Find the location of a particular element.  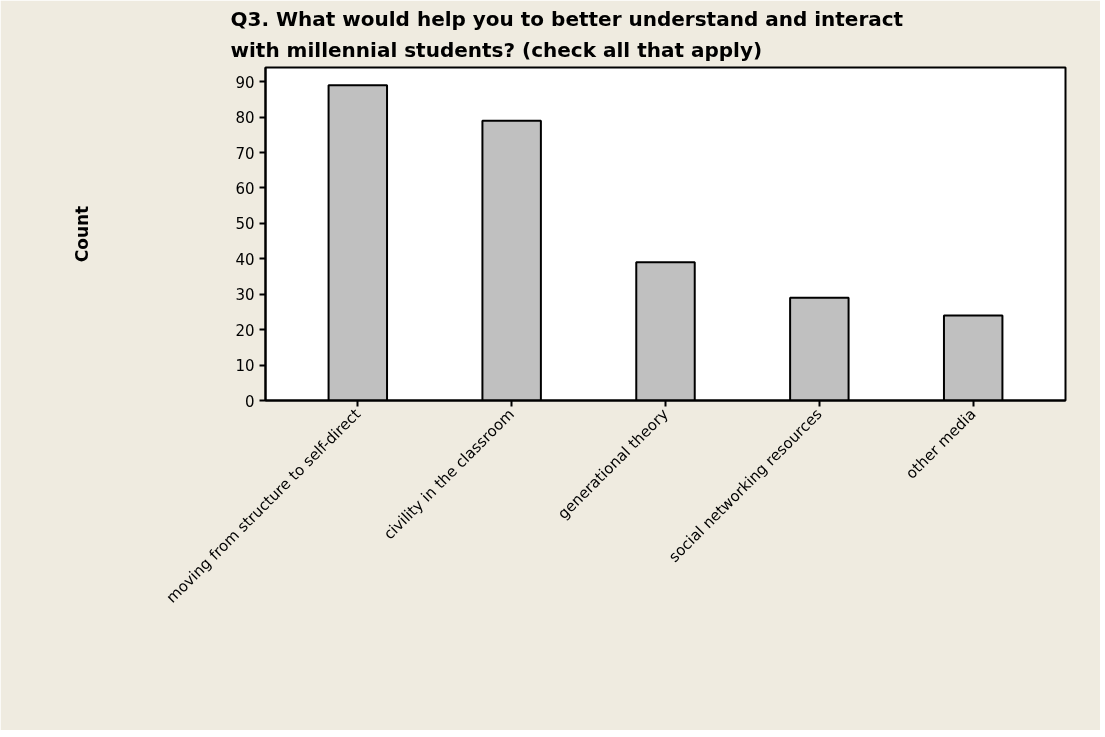

y-tick-label: 60 is located at coordinates (245, 188).